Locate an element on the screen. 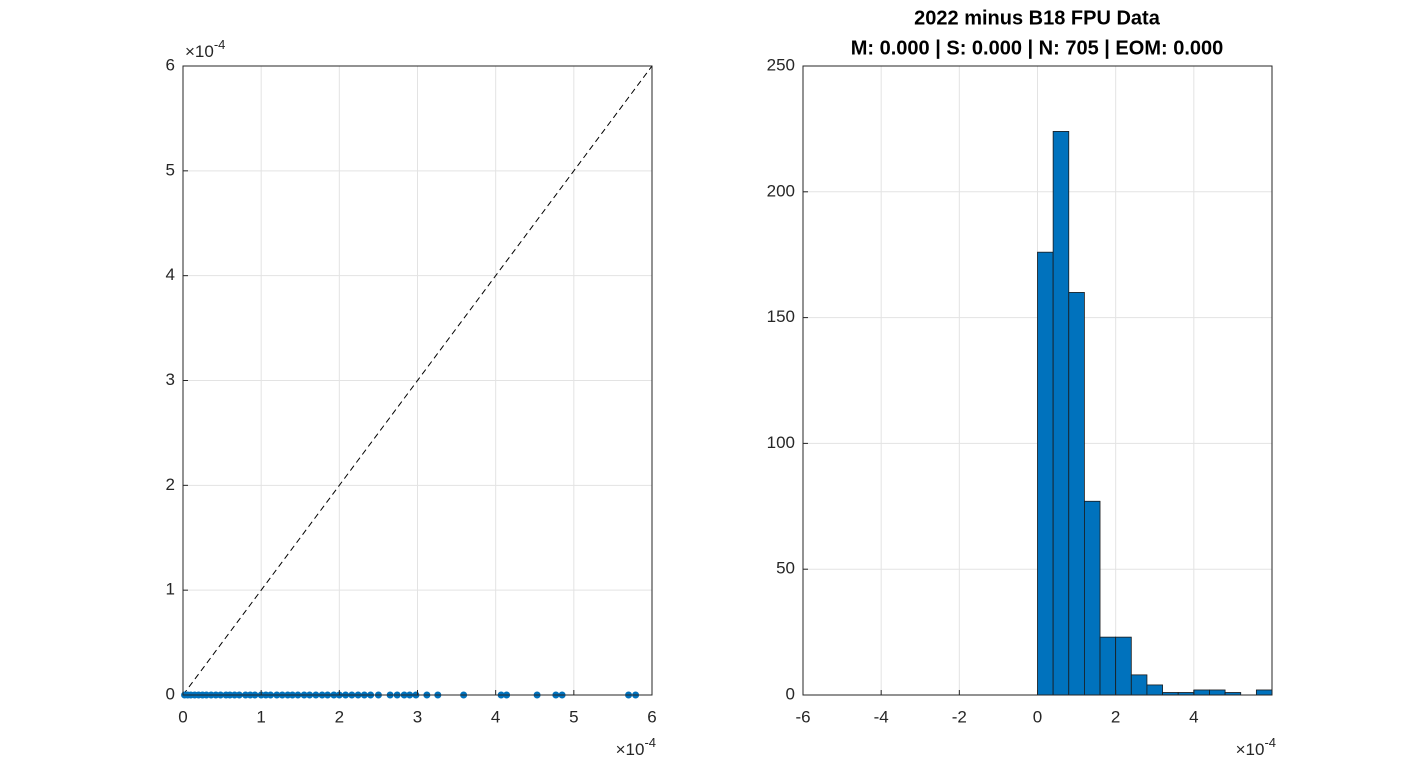 Image resolution: width=1406 pixels, height=781 pixels. x-tick-label: 3 is located at coordinates (417, 716).